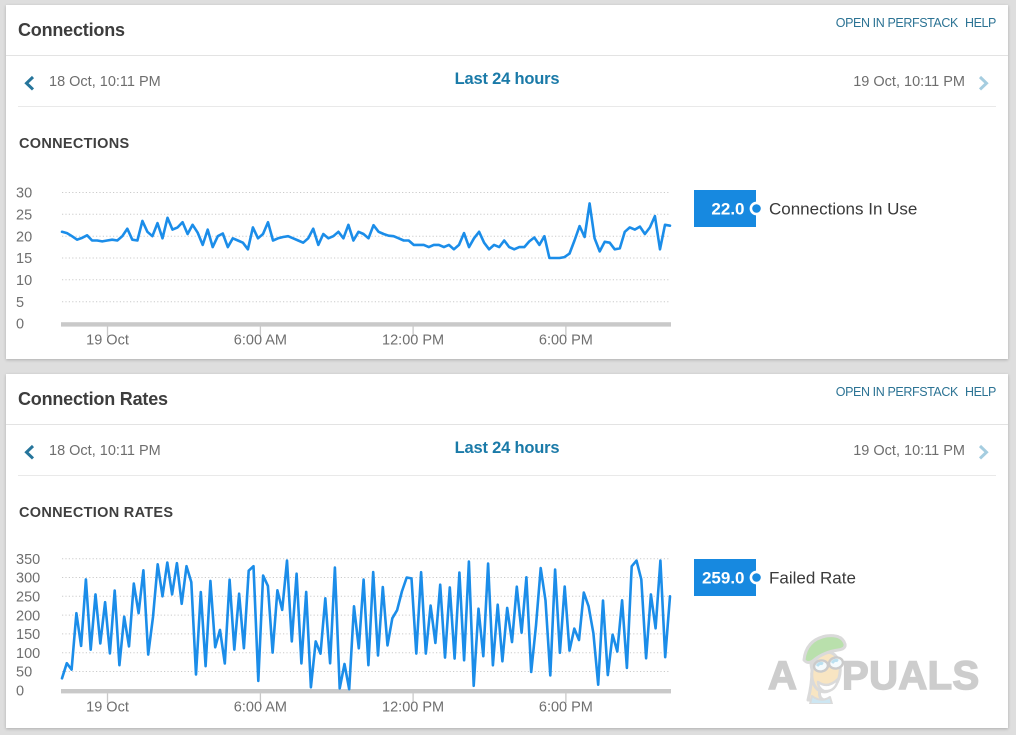 The image size is (1016, 735). I want to click on svg-text: 350, so click(28, 560).